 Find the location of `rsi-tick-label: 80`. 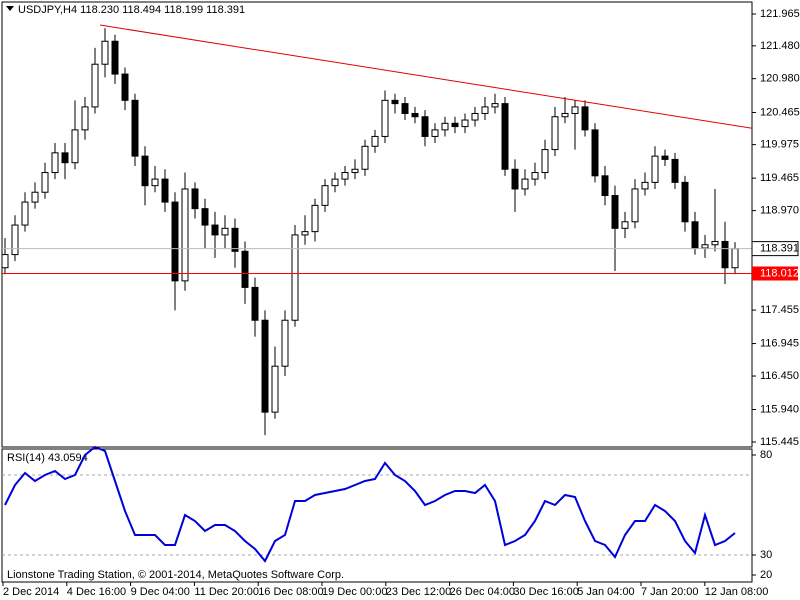

rsi-tick-label: 80 is located at coordinates (766, 455).